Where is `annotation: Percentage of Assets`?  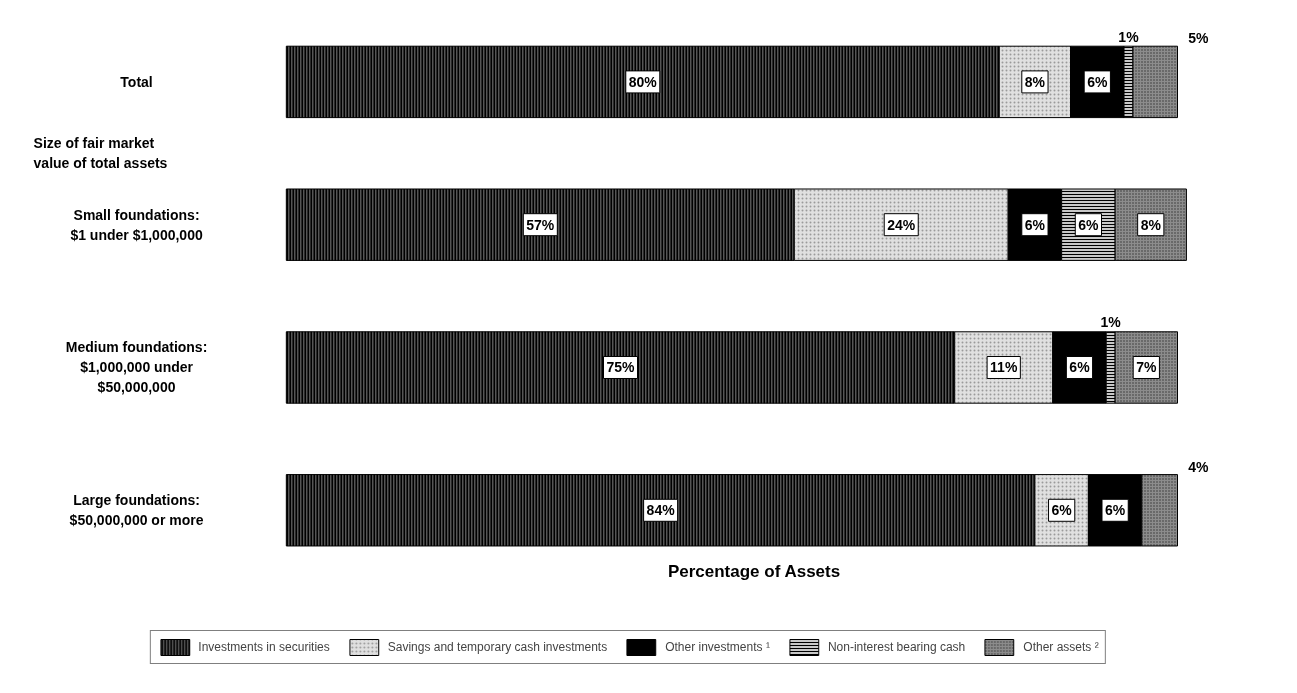 annotation: Percentage of Assets is located at coordinates (754, 571).